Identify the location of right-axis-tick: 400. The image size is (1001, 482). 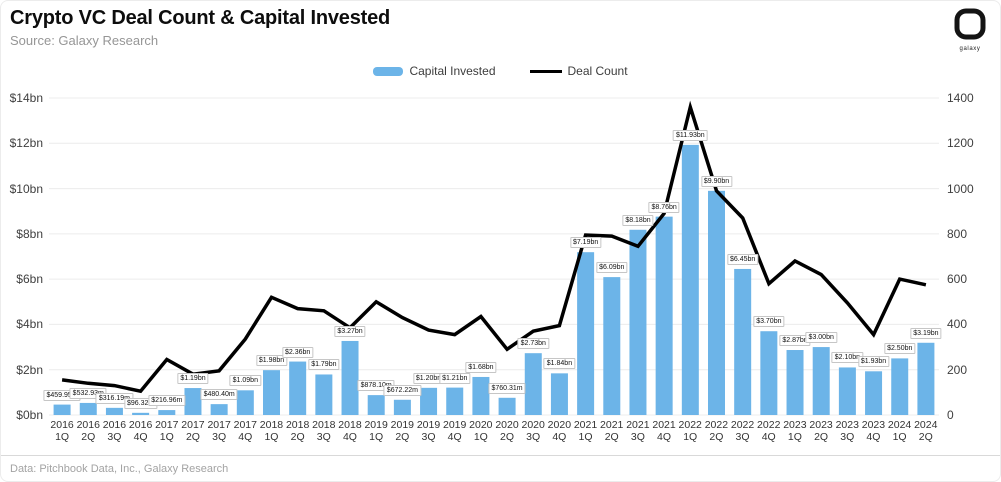
(957, 324).